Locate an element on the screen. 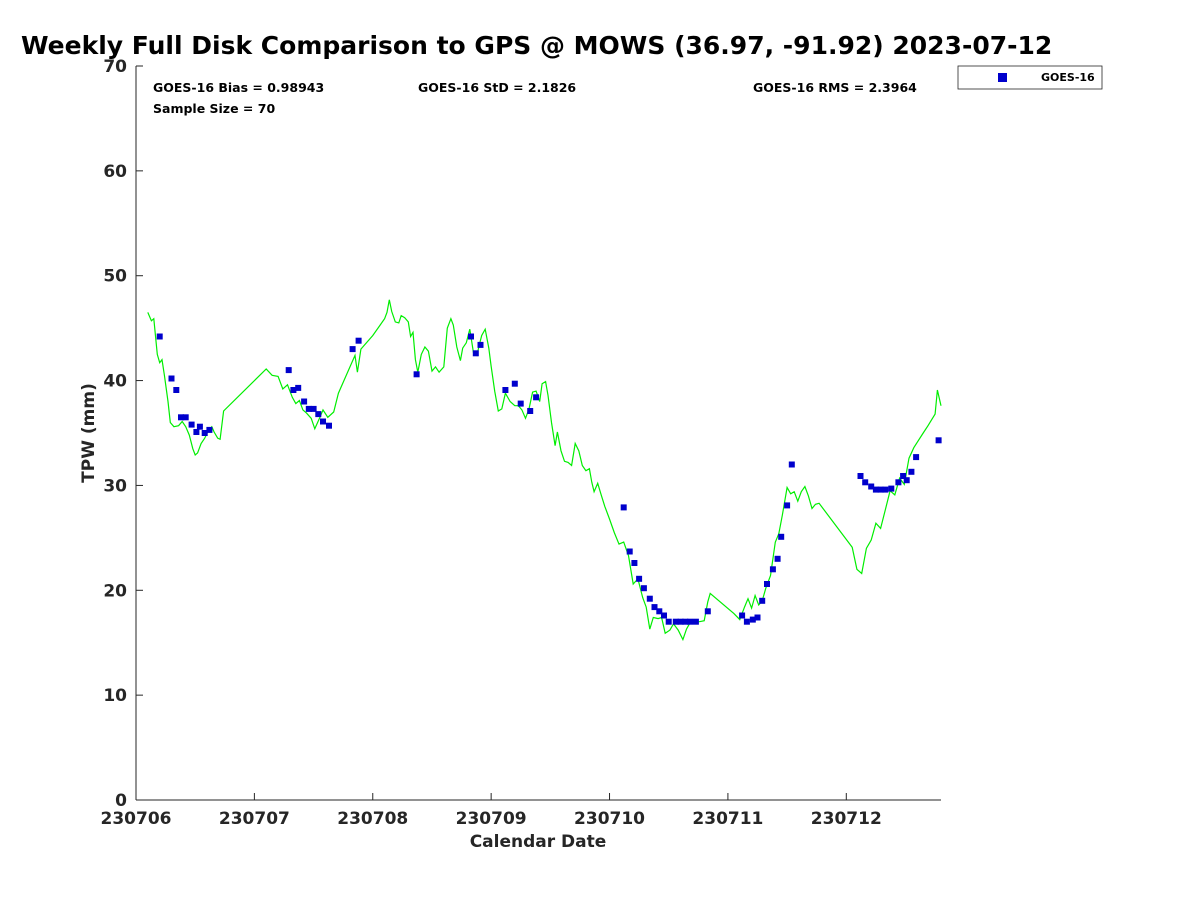 The image size is (1200, 900). y-tick-label: 60 is located at coordinates (115, 172).